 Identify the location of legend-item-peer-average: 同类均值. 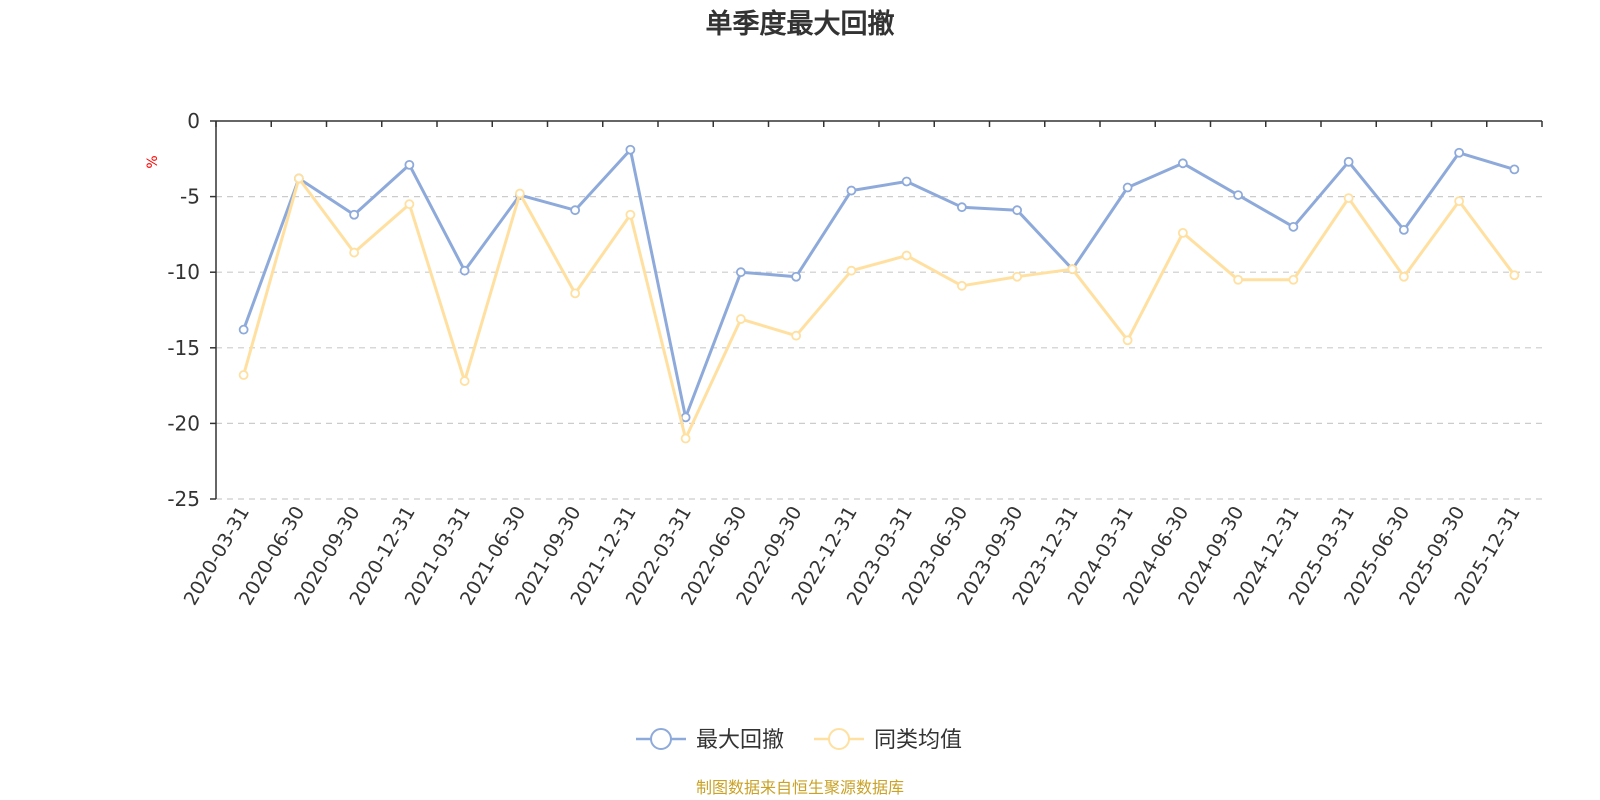
(888, 740).